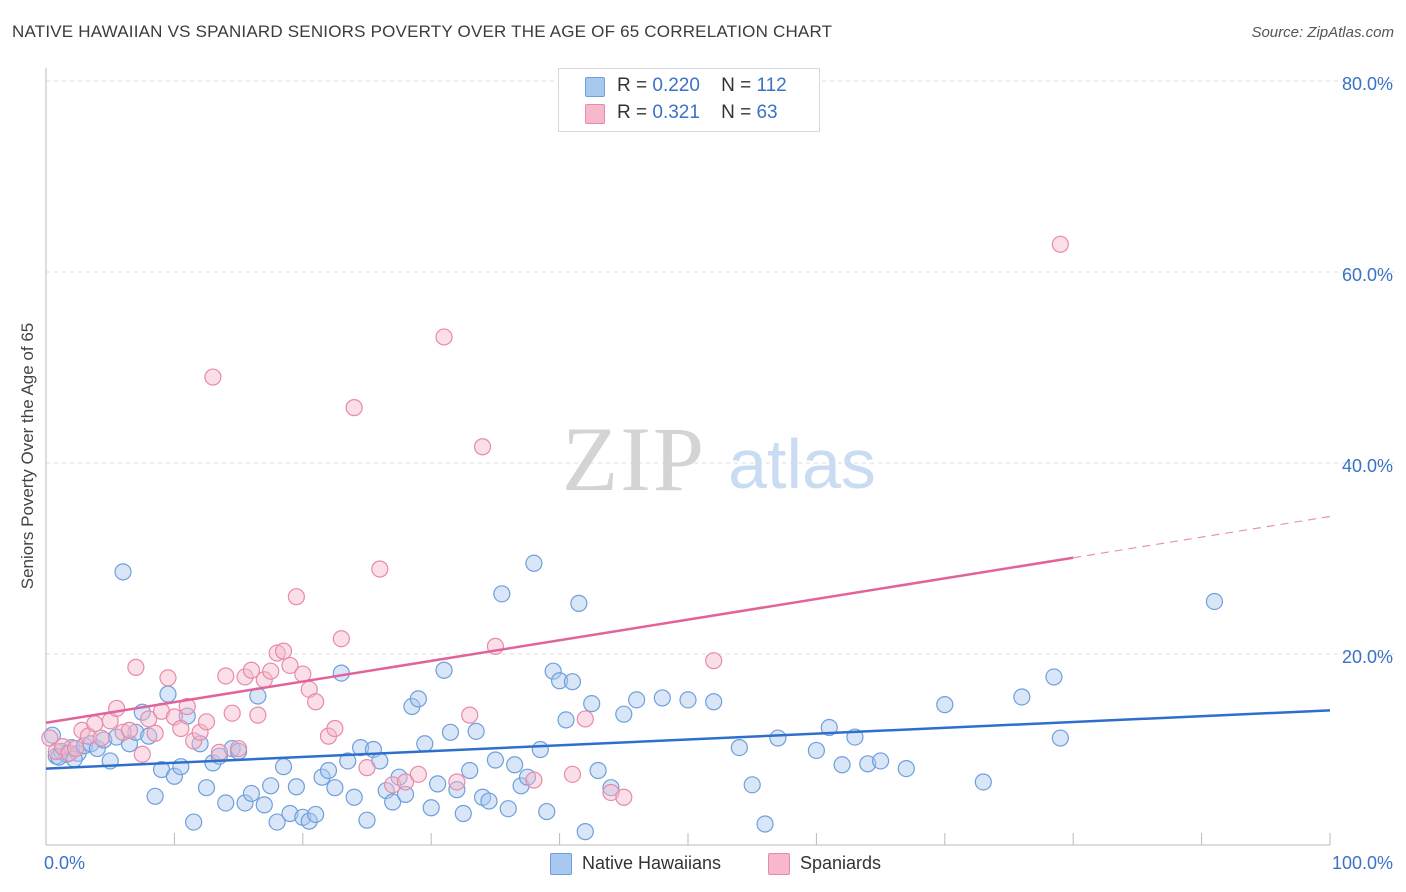 The height and width of the screenshot is (892, 1406). I want to click on legend-n-value: 63, so click(767, 112).